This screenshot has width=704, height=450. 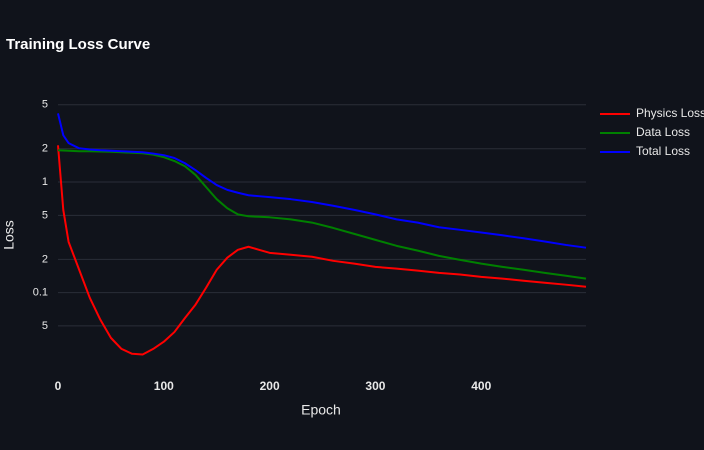 I want to click on legend-label: Data Loss, so click(x=663, y=132).